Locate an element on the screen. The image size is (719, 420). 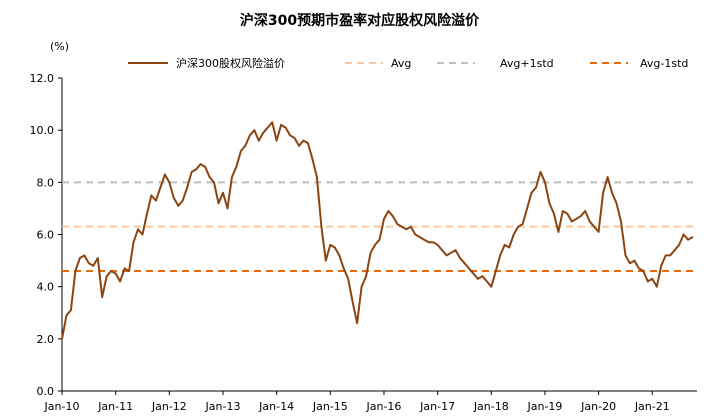
x-tick-label: Jan-10 is located at coordinates (62, 406).